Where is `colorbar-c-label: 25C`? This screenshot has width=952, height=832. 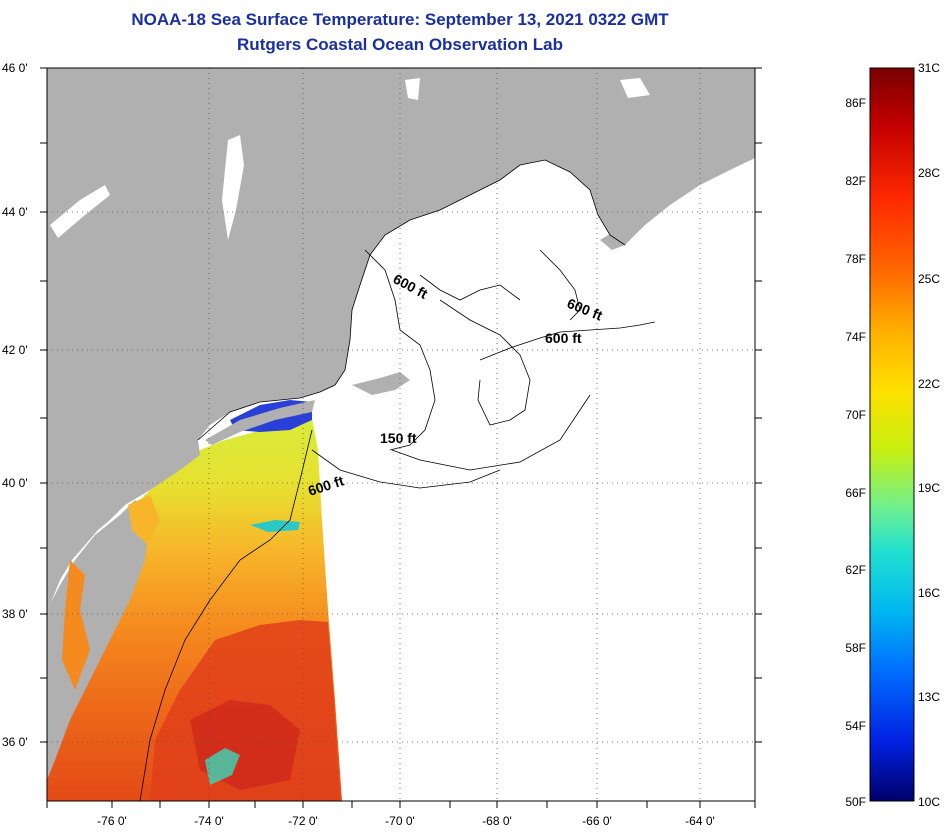
colorbar-c-label: 25C is located at coordinates (929, 279).